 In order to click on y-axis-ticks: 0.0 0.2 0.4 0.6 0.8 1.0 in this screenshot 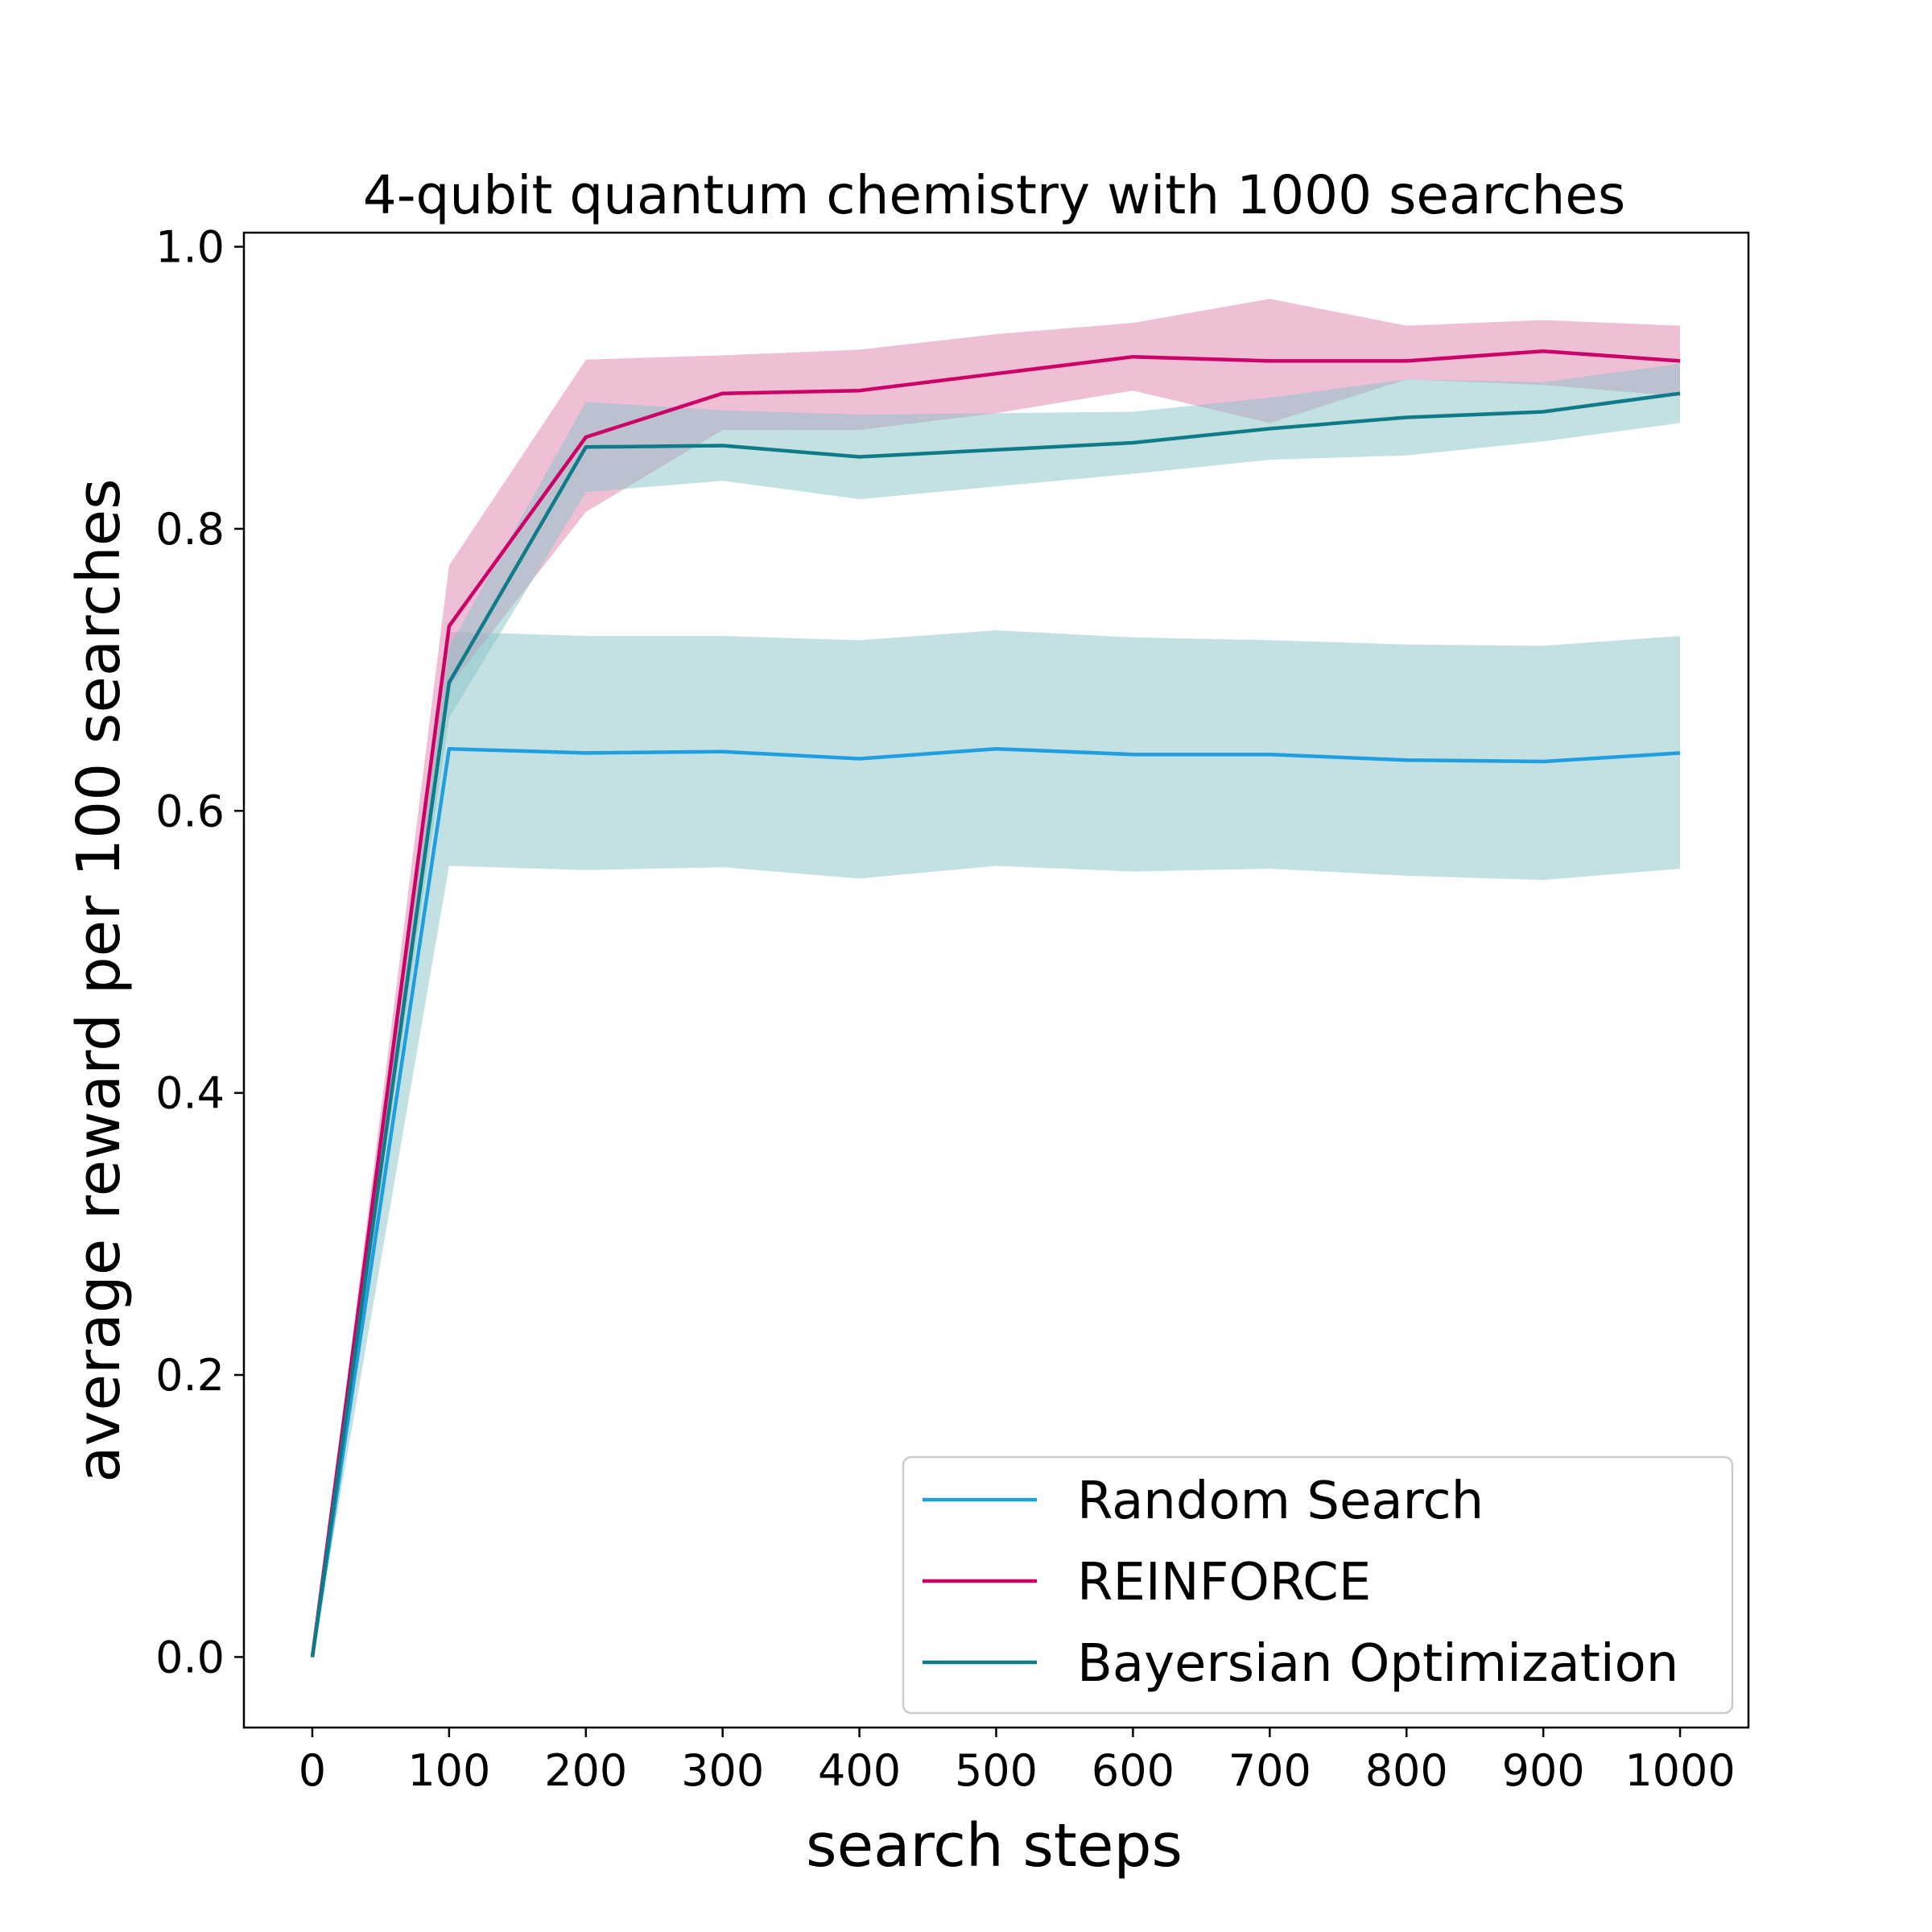, I will do `click(199, 952)`.